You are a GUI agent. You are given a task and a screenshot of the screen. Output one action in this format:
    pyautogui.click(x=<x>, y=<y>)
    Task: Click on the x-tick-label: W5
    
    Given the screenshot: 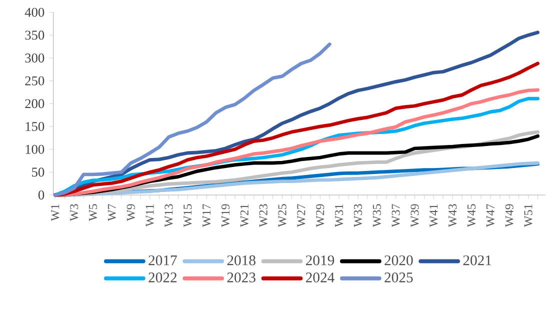 What is the action you would take?
    pyautogui.click(x=93, y=213)
    